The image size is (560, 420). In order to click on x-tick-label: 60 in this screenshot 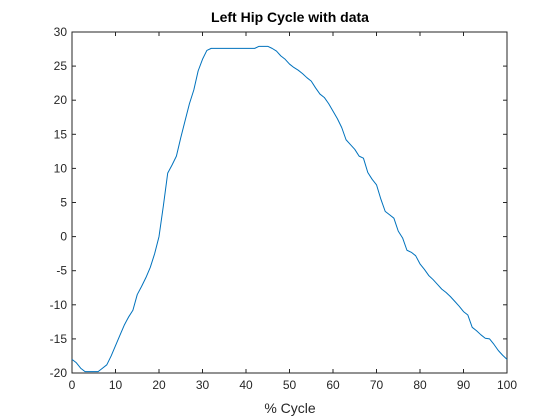, I will do `click(333, 385)`.